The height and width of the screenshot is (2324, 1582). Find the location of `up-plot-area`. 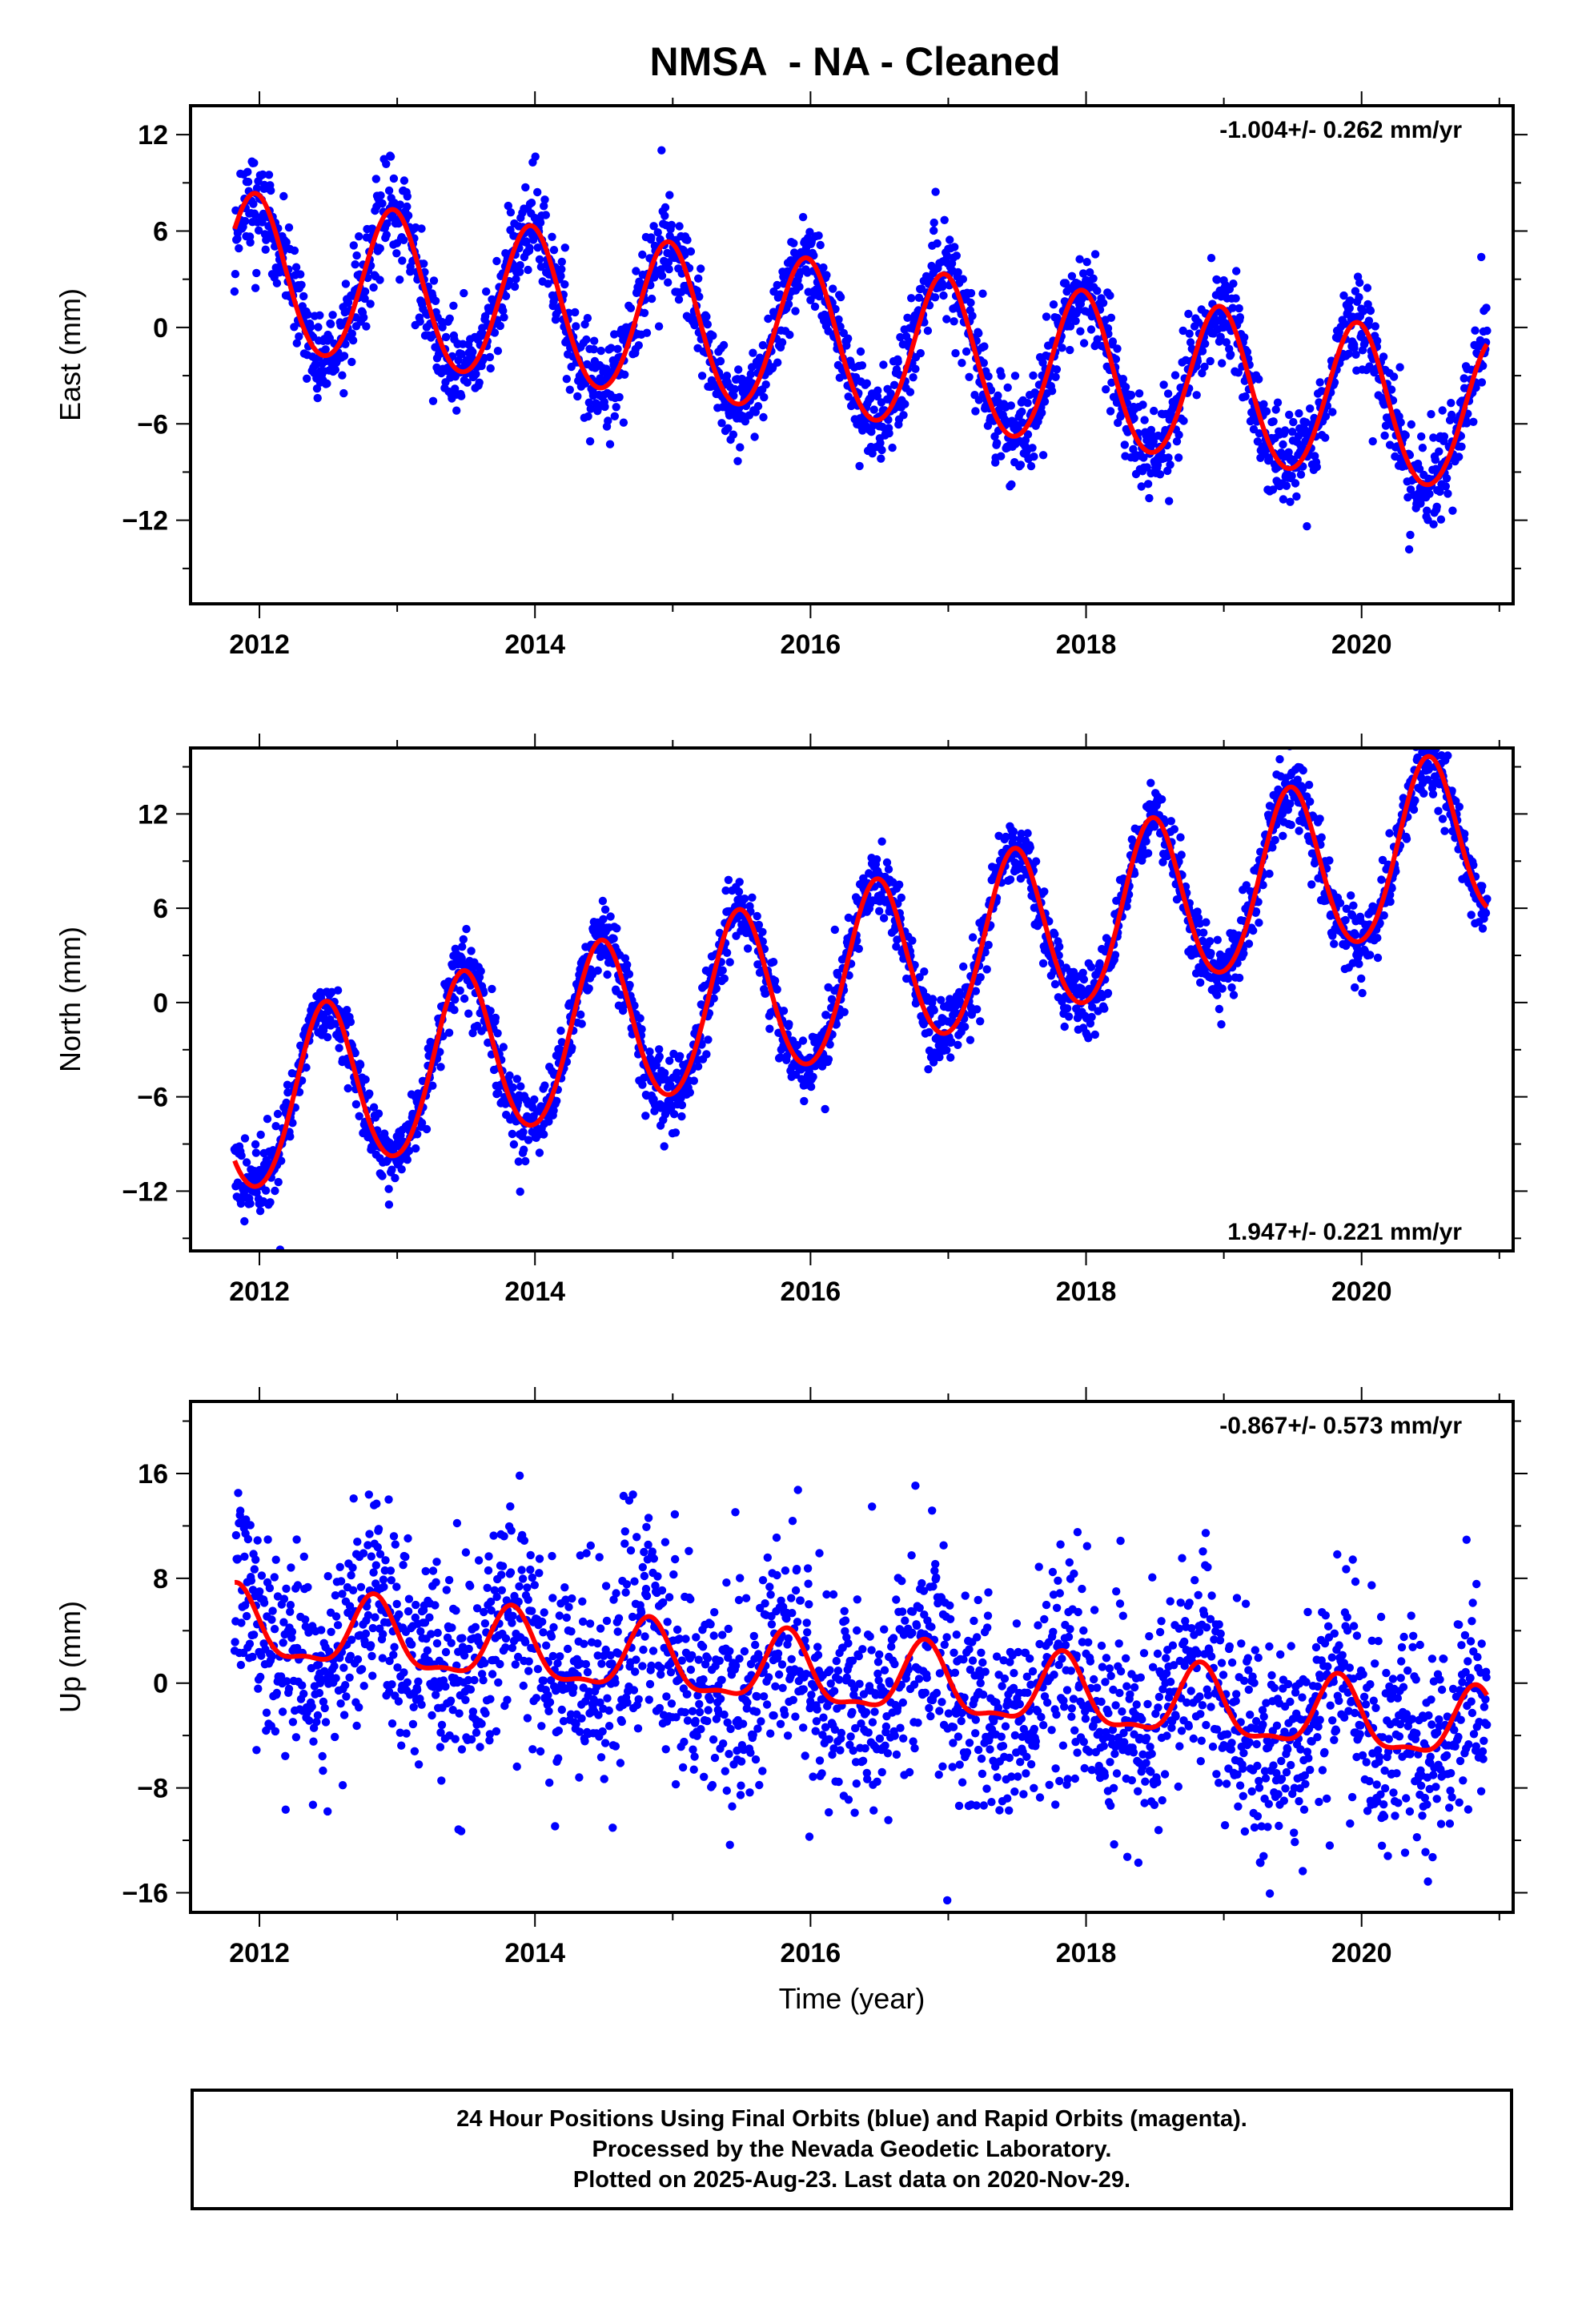

up-plot-area is located at coordinates (861, 1688).